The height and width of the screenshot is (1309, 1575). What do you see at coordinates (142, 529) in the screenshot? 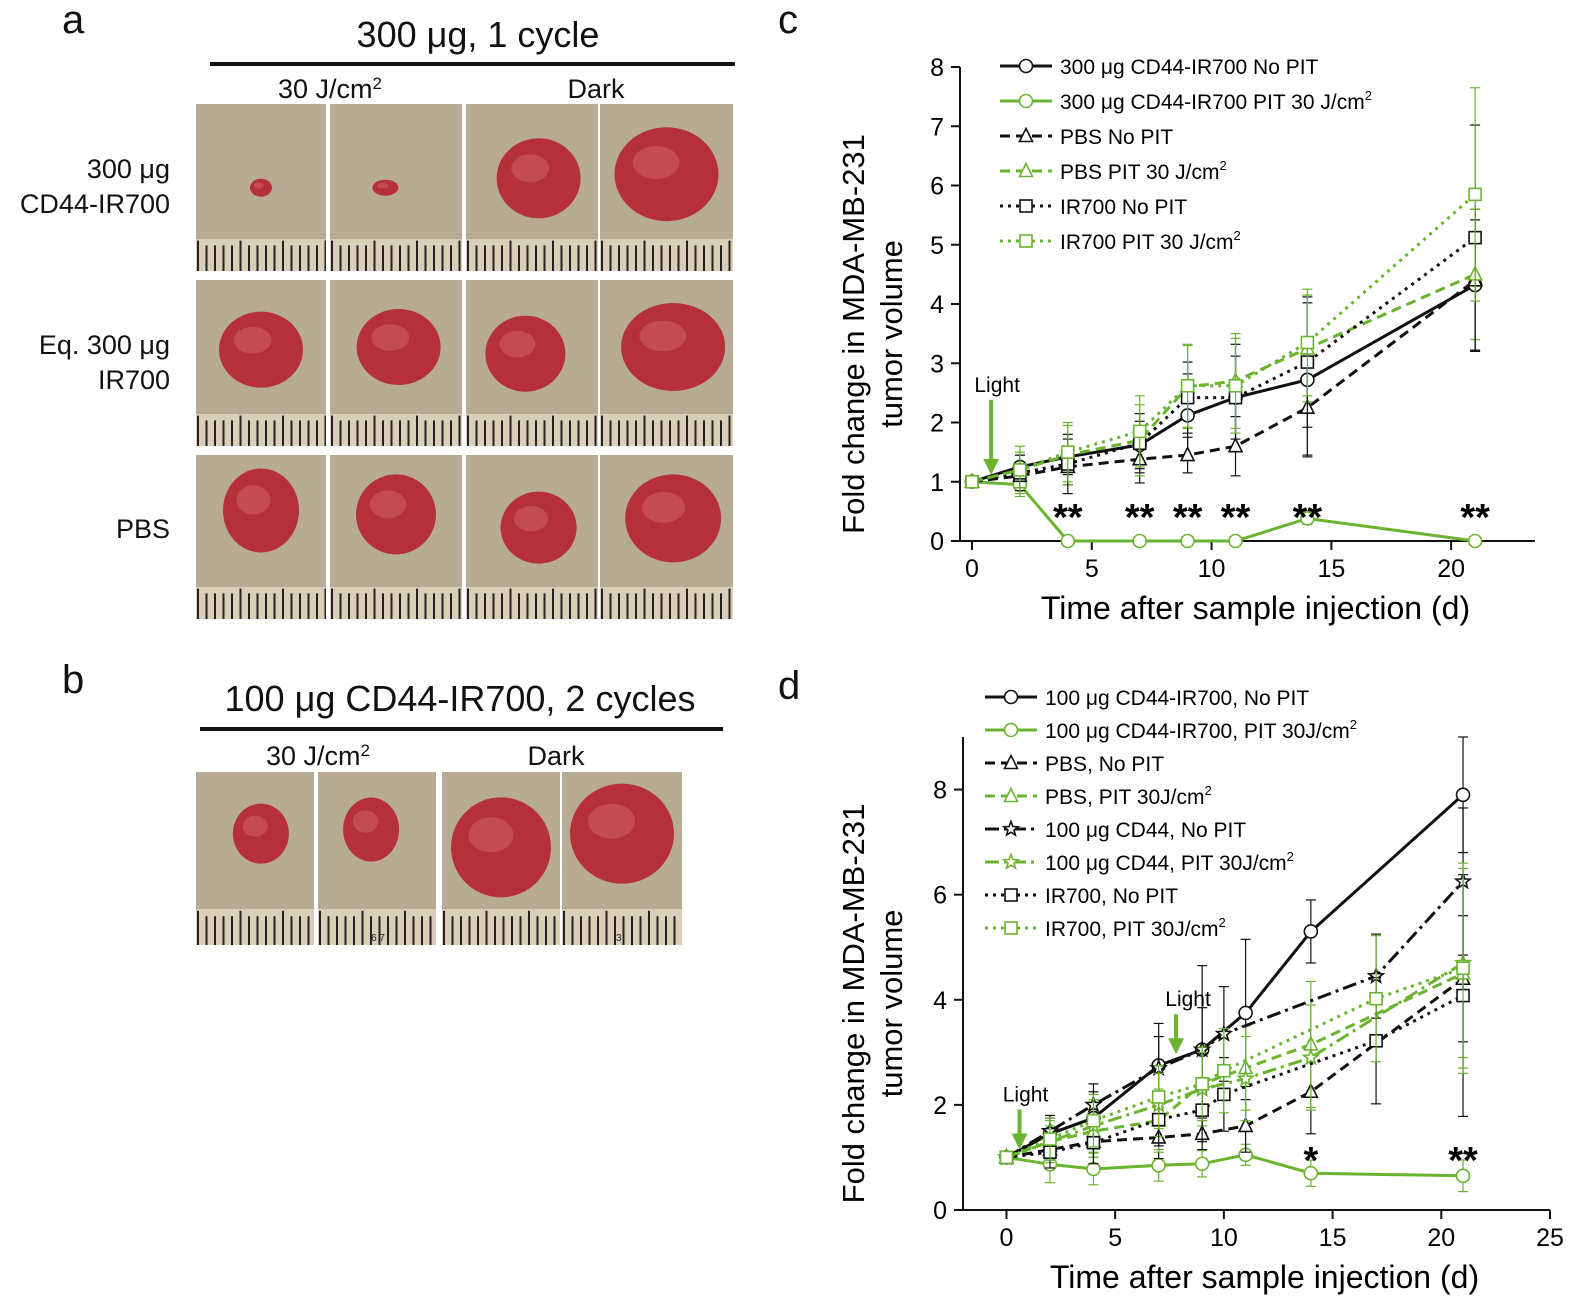
I see `panel-a-row-label-3: PBS` at bounding box center [142, 529].